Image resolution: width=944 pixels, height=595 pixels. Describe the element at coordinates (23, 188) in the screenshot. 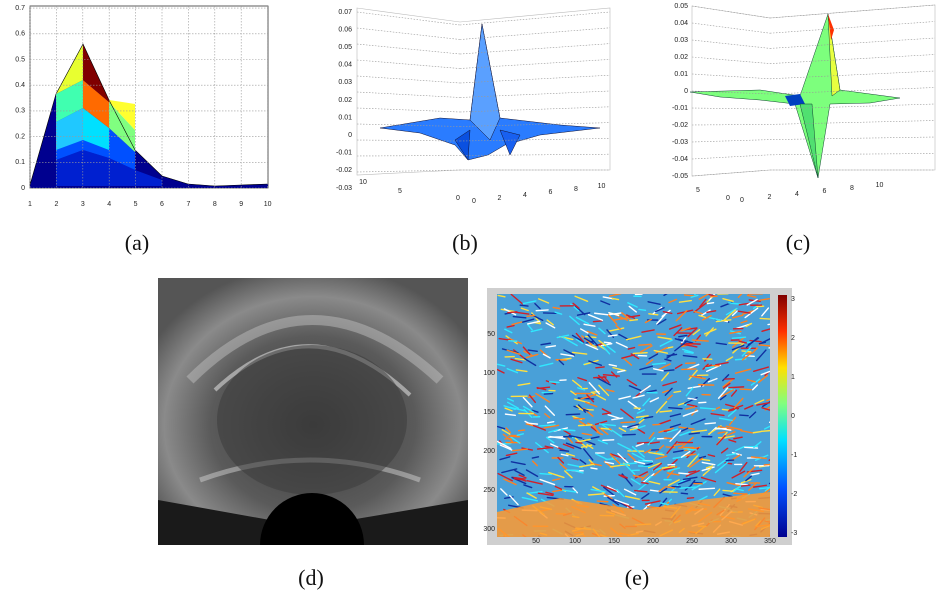

I see `tick-label: 0` at that location.